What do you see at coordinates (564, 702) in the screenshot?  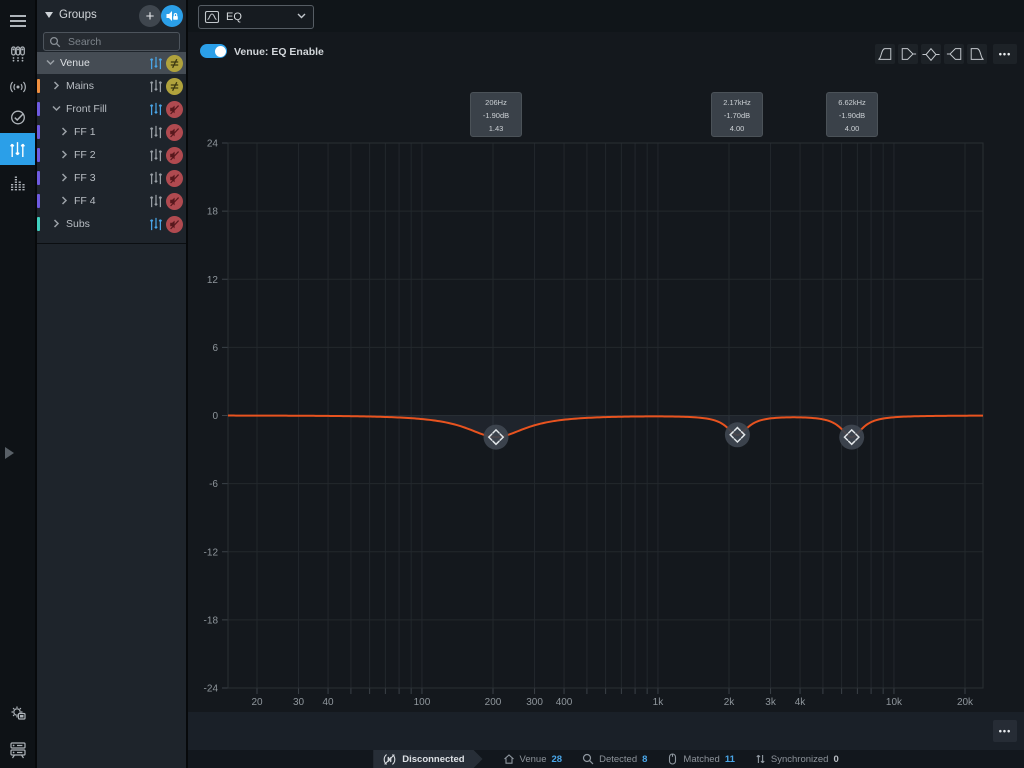 I see `x-axis-label: 400` at bounding box center [564, 702].